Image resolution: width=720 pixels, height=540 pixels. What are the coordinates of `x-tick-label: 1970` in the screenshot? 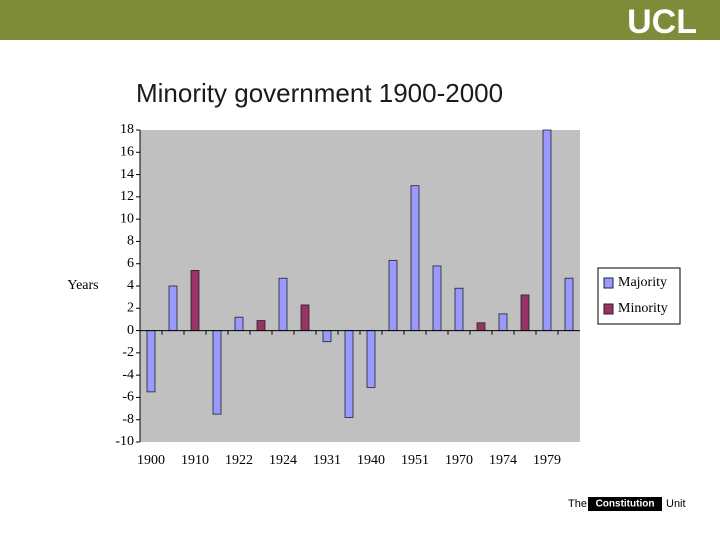 It's located at (459, 460).